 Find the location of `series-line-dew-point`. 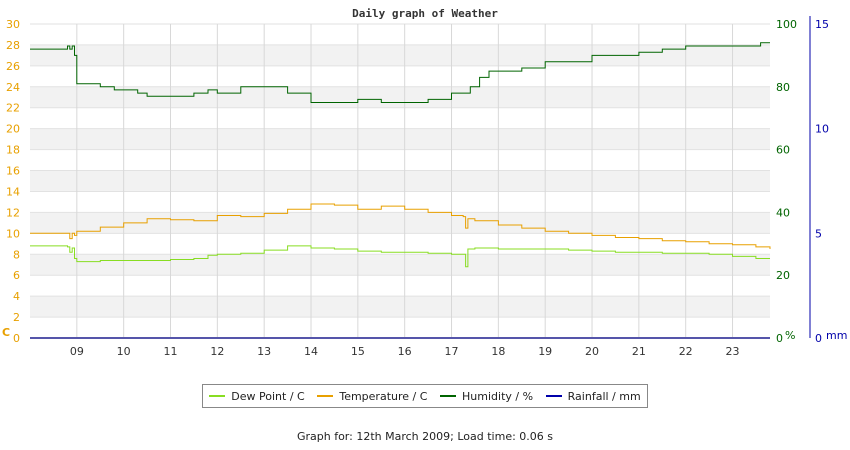

series-line-dew-point is located at coordinates (400, 256).